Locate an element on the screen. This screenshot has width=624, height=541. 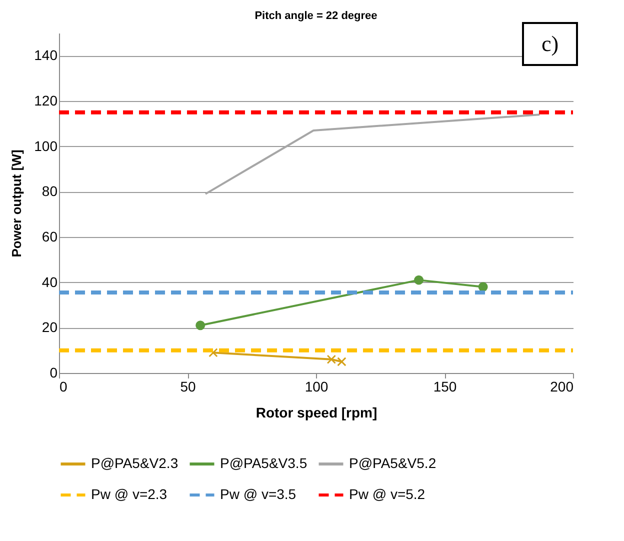
x-tick-label: 150 is located at coordinates (445, 386).